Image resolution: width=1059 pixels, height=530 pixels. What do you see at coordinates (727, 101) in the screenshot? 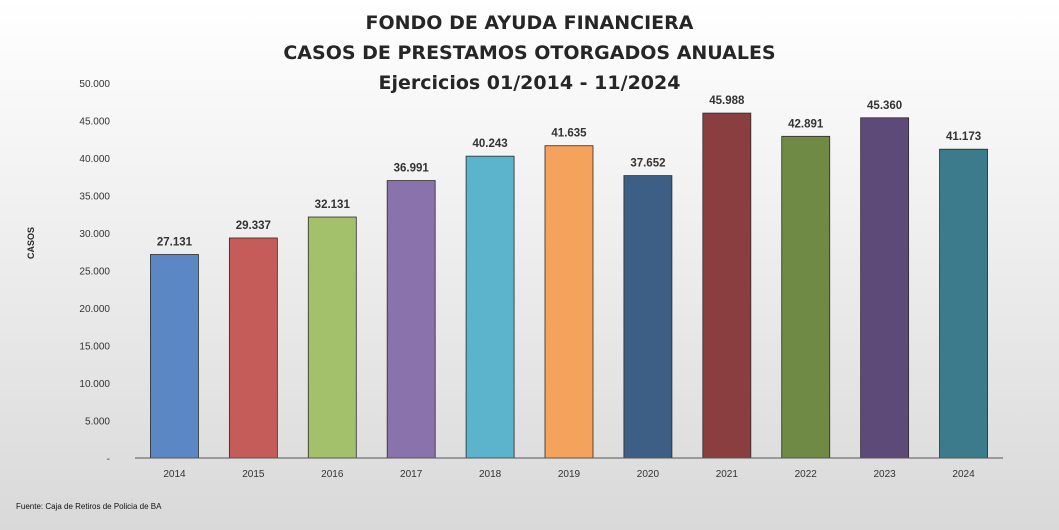
I see `data-label-2021: 45.988` at bounding box center [727, 101].